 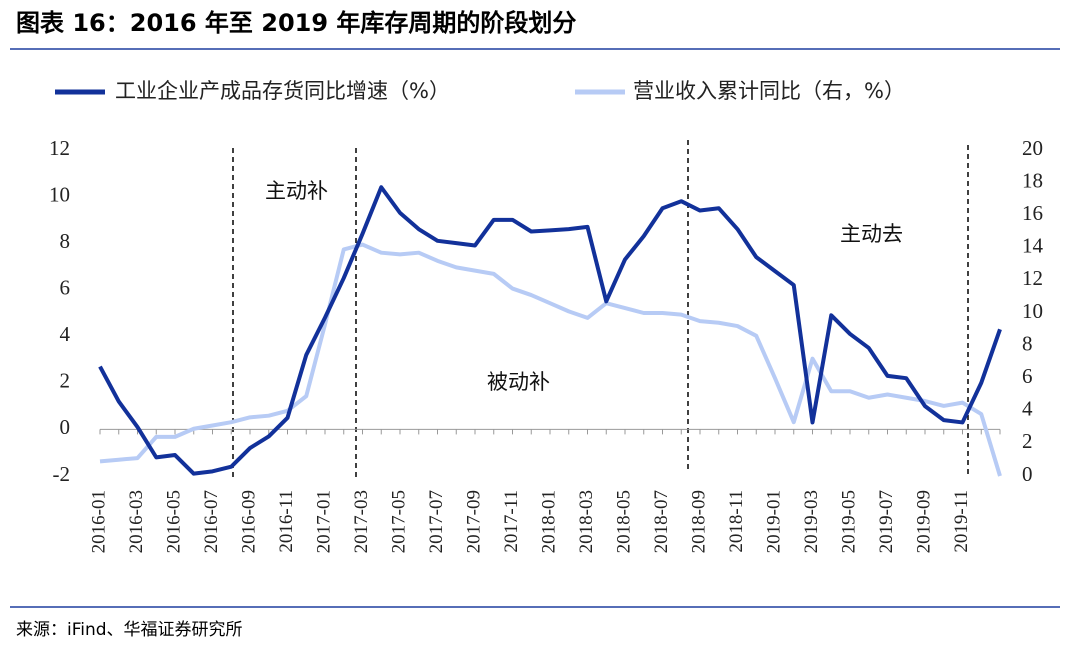 I want to click on x-tick-label: 2016-11, so click(x=286, y=521).